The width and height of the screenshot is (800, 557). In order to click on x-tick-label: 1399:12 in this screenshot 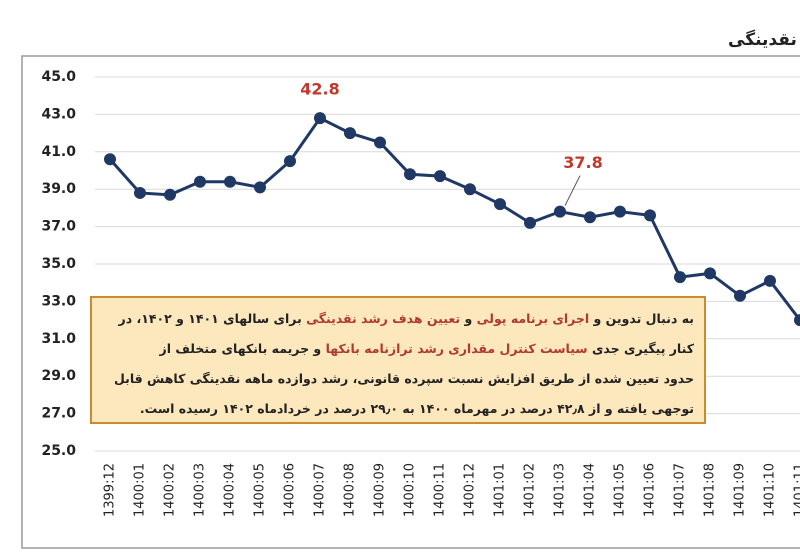, I will do `click(110, 490)`.